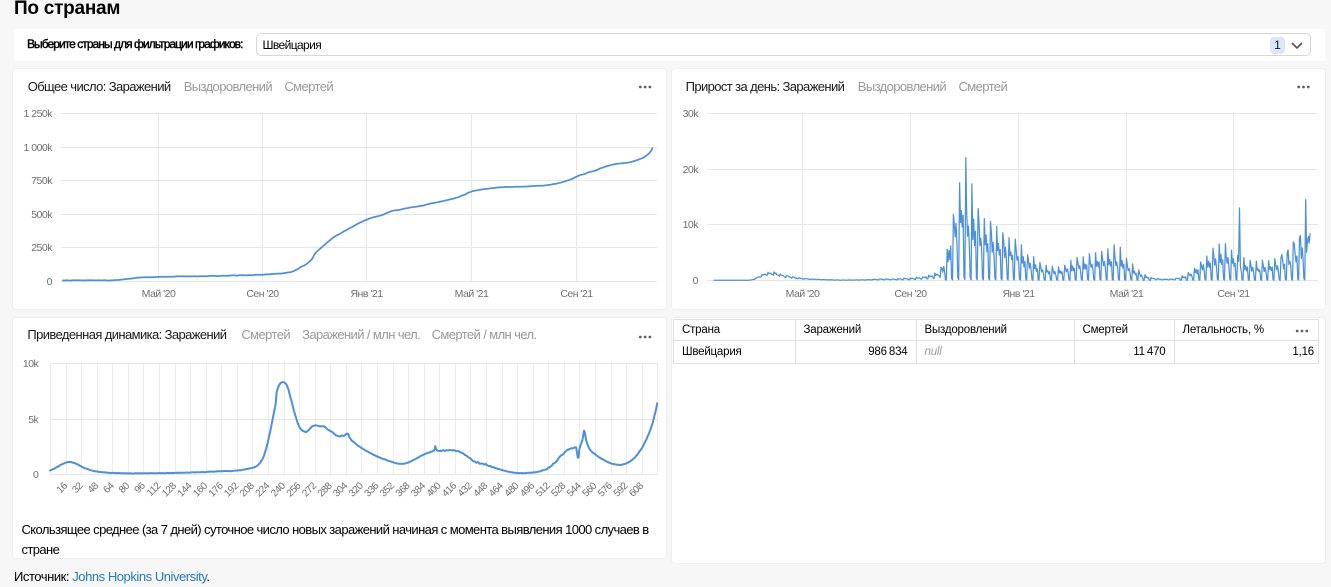 The height and width of the screenshot is (587, 1331). Describe the element at coordinates (42, 215) in the screenshot. I see `svg-text: 500k` at that location.